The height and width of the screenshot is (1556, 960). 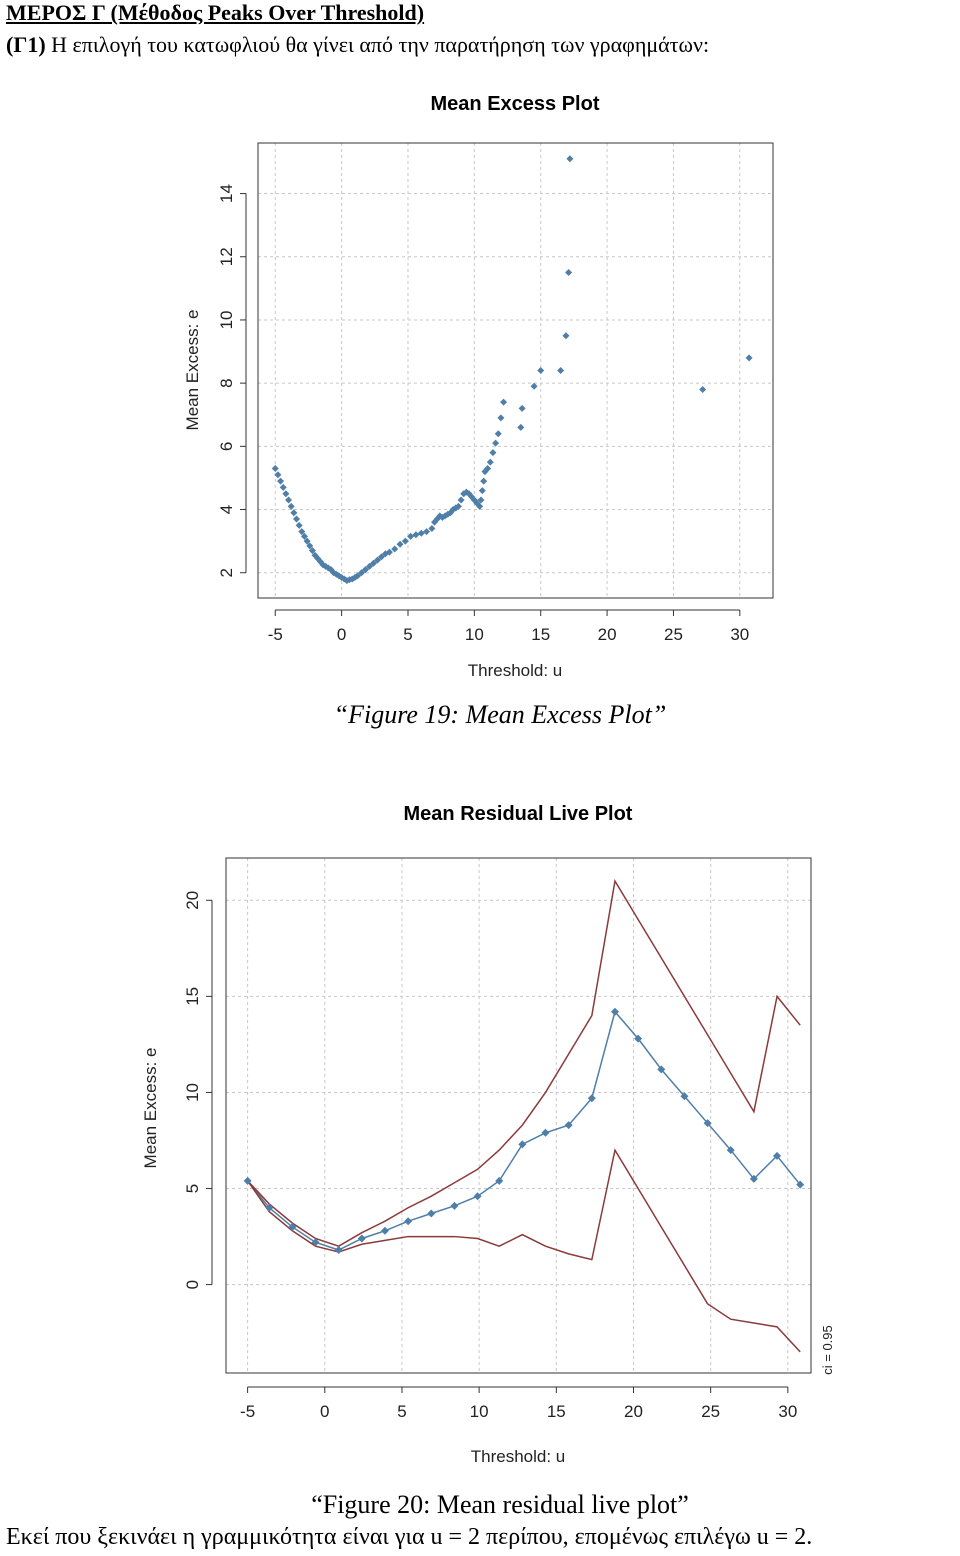 What do you see at coordinates (192, 996) in the screenshot?
I see `y-tick-label: 15` at bounding box center [192, 996].